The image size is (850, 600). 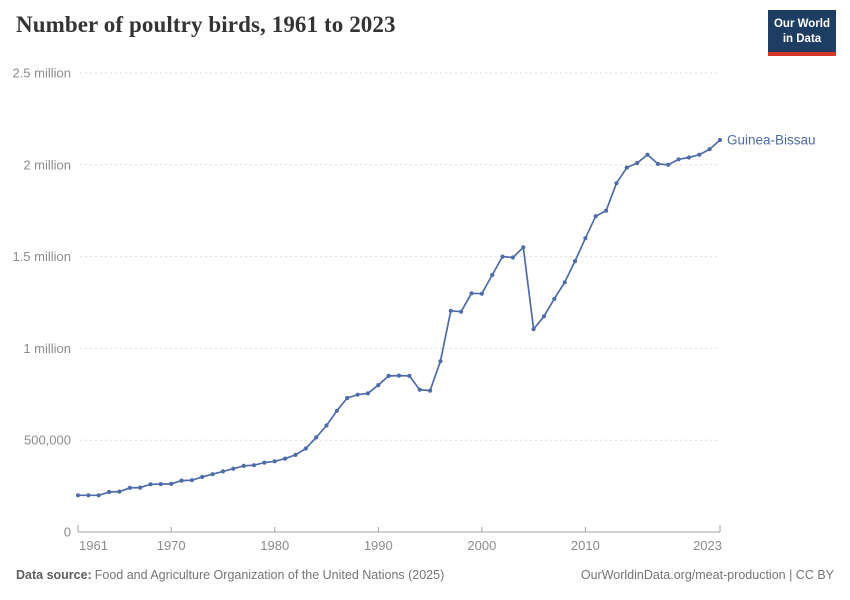 What do you see at coordinates (206, 24) in the screenshot?
I see `chart-title: Number of poultry birds, 1961 to 2023` at bounding box center [206, 24].